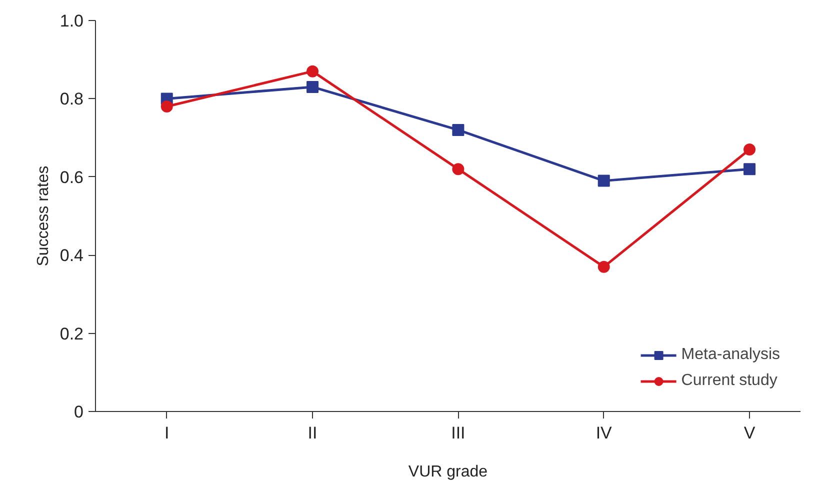  What do you see at coordinates (72, 177) in the screenshot?
I see `y-tick-label: 0.6` at bounding box center [72, 177].